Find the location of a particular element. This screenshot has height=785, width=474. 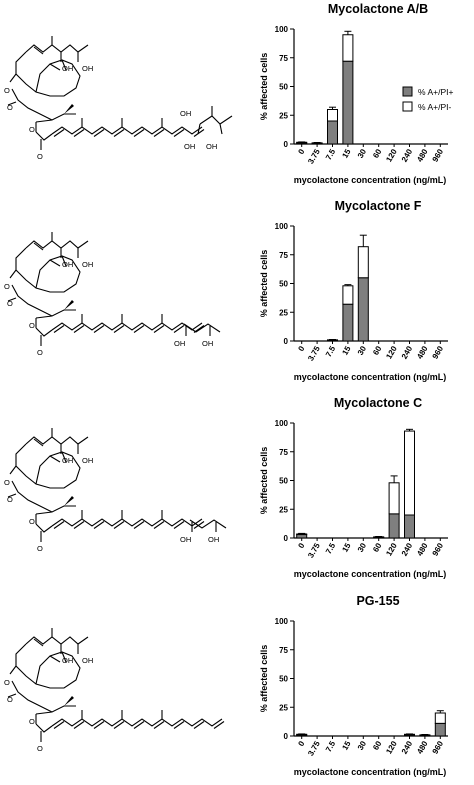

y-axis-label: % affected cells is located at coordinates (264, 481).